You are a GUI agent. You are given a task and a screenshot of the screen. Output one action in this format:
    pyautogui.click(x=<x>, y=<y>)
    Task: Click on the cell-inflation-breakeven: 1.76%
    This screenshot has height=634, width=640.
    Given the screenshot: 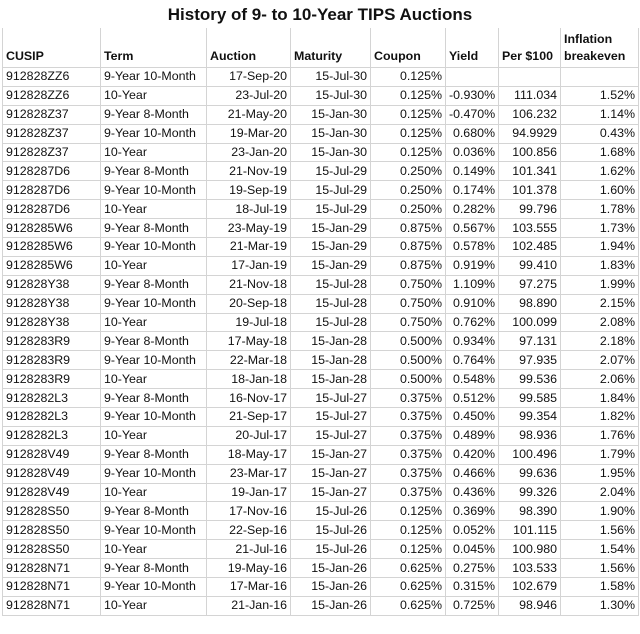 What is the action you would take?
    pyautogui.click(x=599, y=435)
    